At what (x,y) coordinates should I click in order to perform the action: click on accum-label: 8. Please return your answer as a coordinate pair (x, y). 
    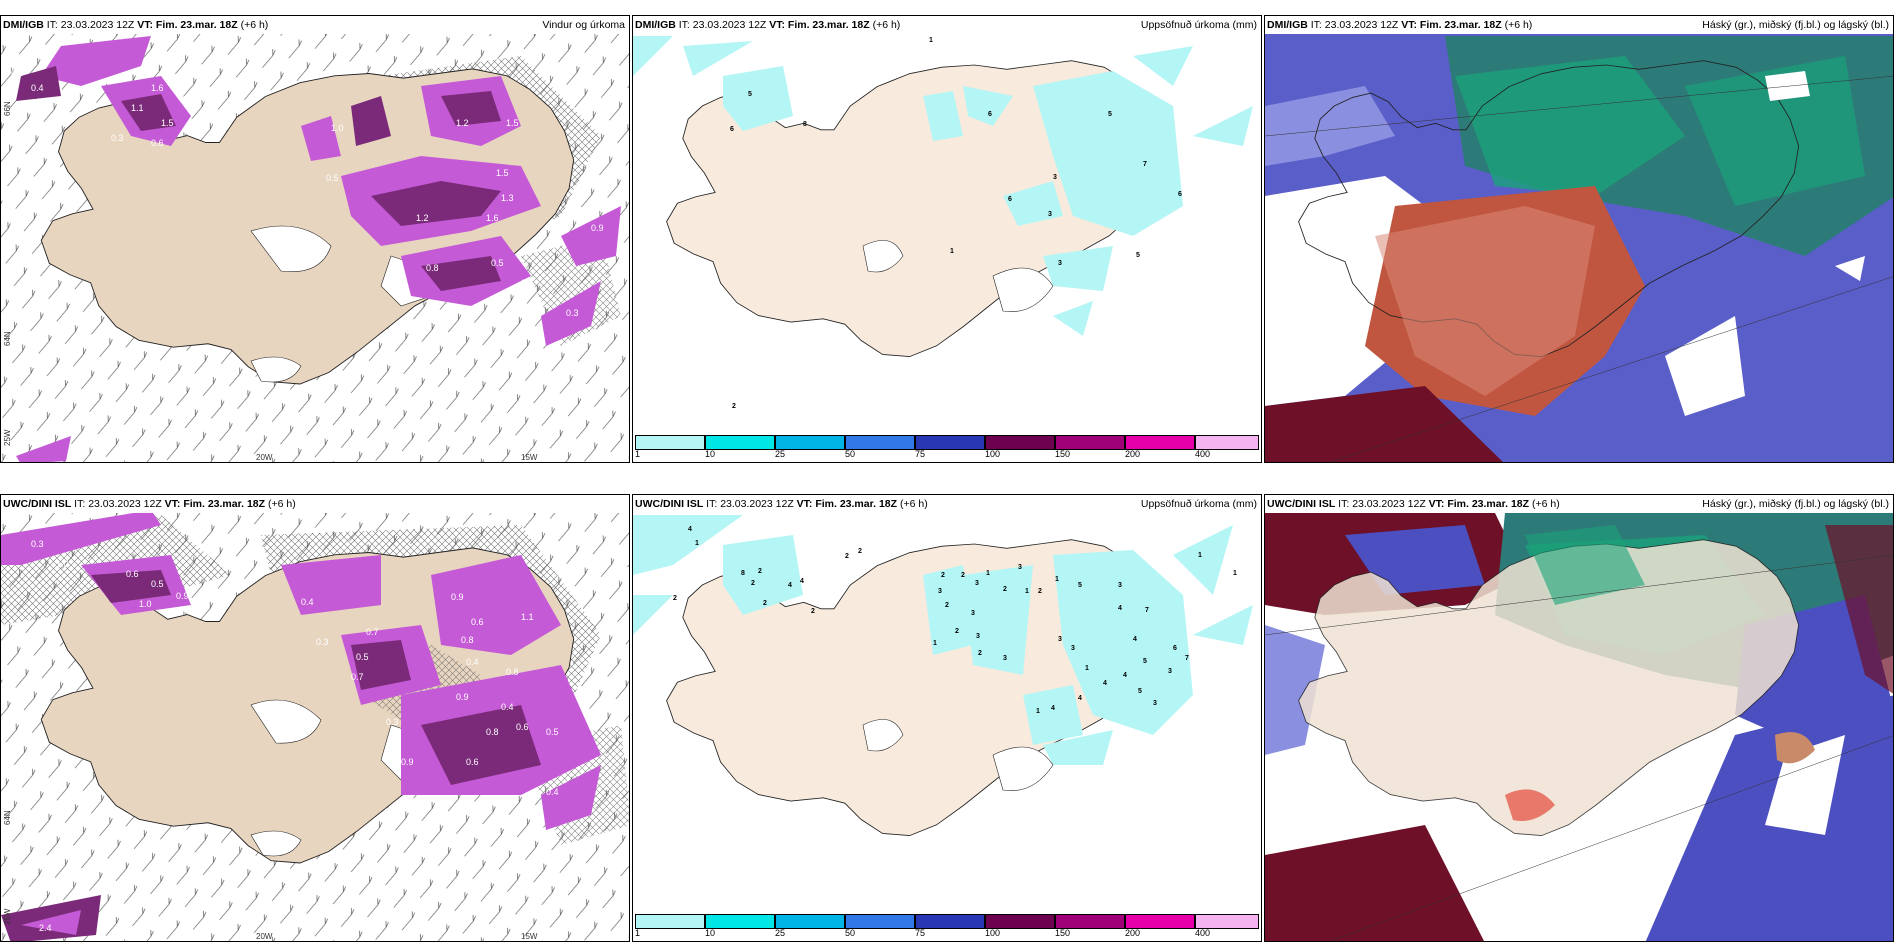
    Looking at the image, I should click on (743, 573).